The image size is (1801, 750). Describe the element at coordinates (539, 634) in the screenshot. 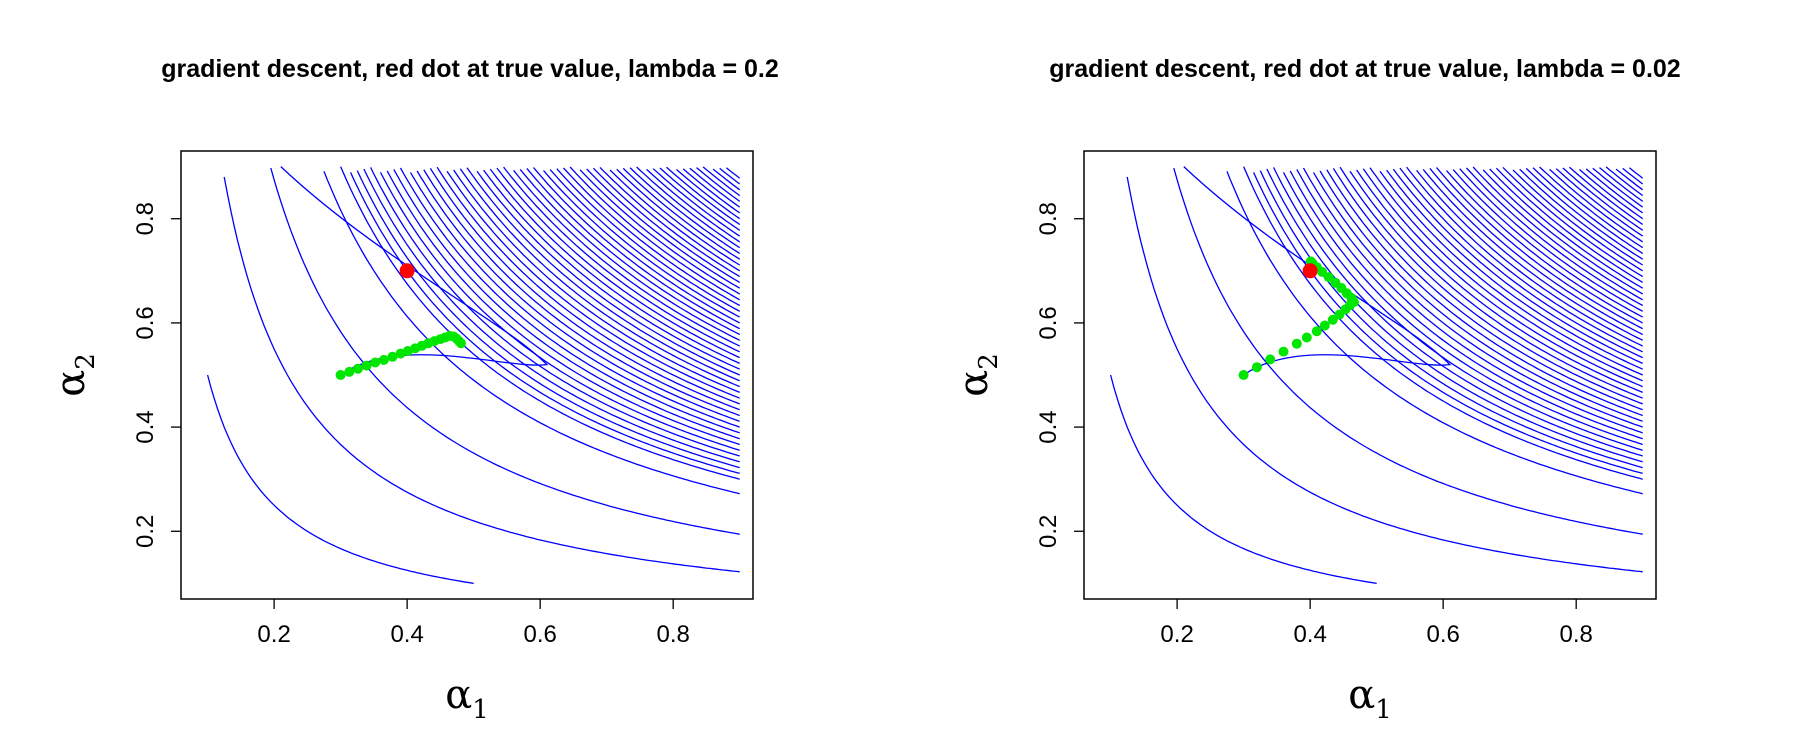

I see `x-tick-label: 0.6` at that location.